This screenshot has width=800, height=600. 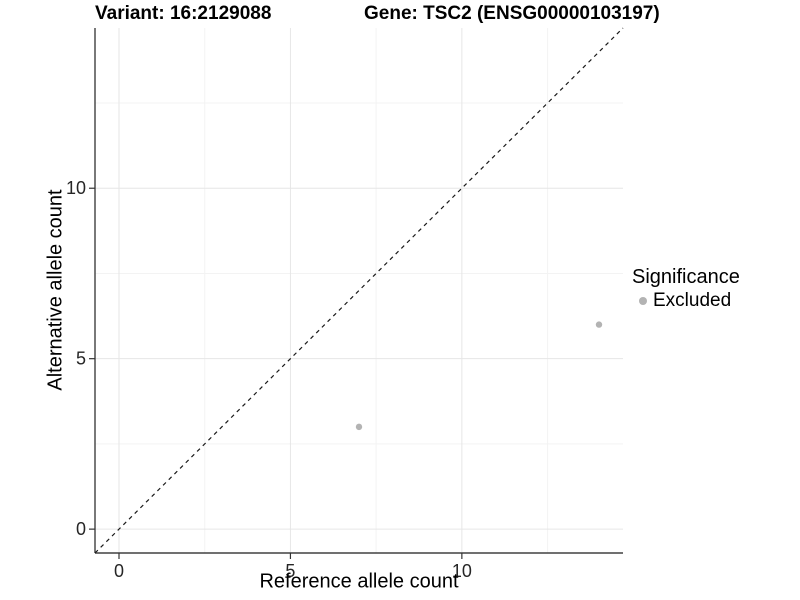 What do you see at coordinates (692, 300) in the screenshot?
I see `legend-item-label: Excluded` at bounding box center [692, 300].